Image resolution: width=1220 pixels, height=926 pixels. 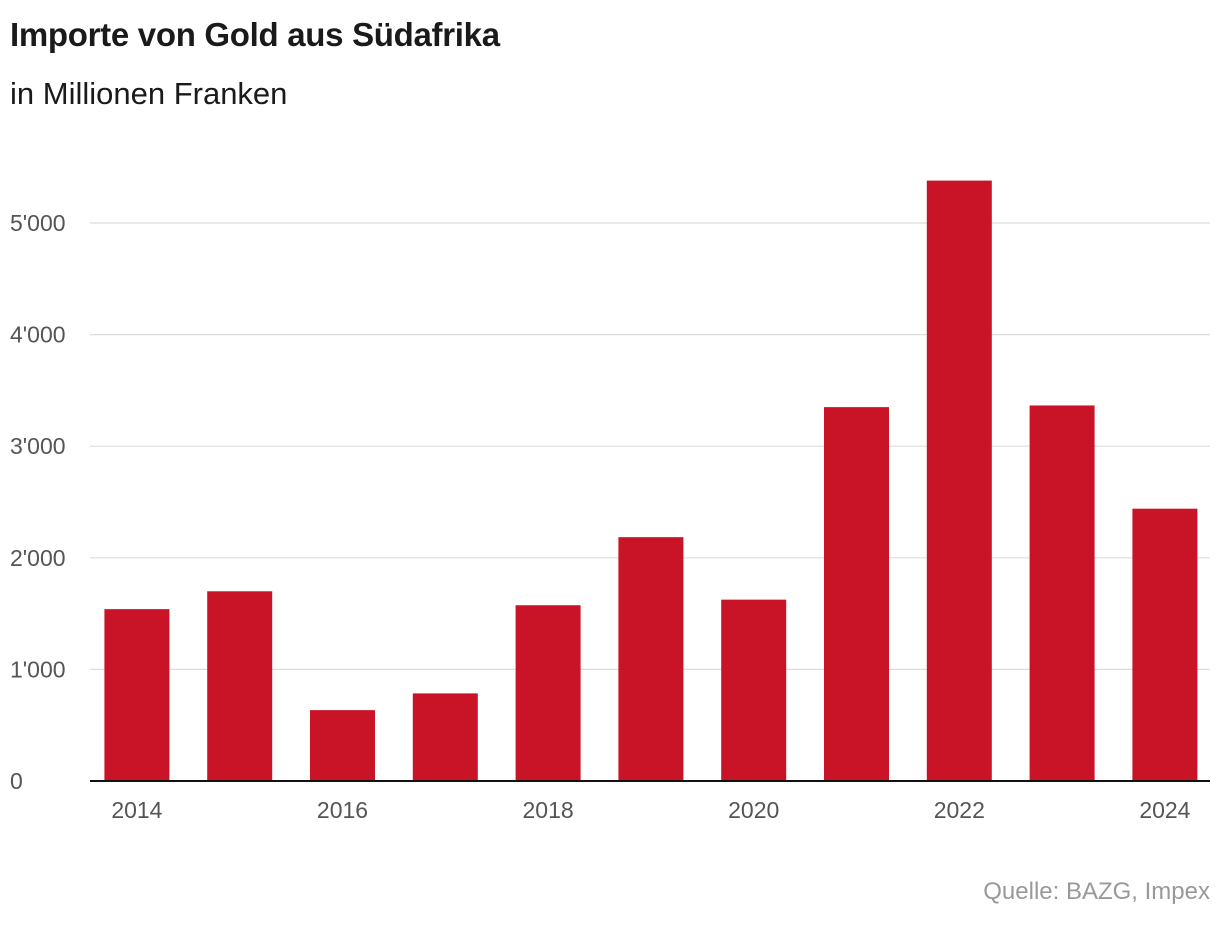 I want to click on x-tick-label-2018: 2018, so click(x=548, y=810).